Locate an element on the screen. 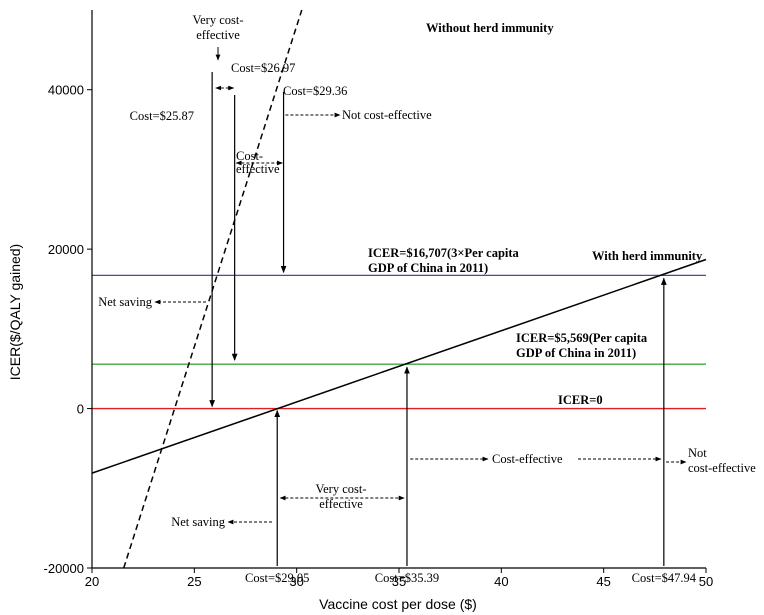 The height and width of the screenshot is (615, 764). threshold-label: ICER=$16,707(3×Per capita is located at coordinates (444, 253).